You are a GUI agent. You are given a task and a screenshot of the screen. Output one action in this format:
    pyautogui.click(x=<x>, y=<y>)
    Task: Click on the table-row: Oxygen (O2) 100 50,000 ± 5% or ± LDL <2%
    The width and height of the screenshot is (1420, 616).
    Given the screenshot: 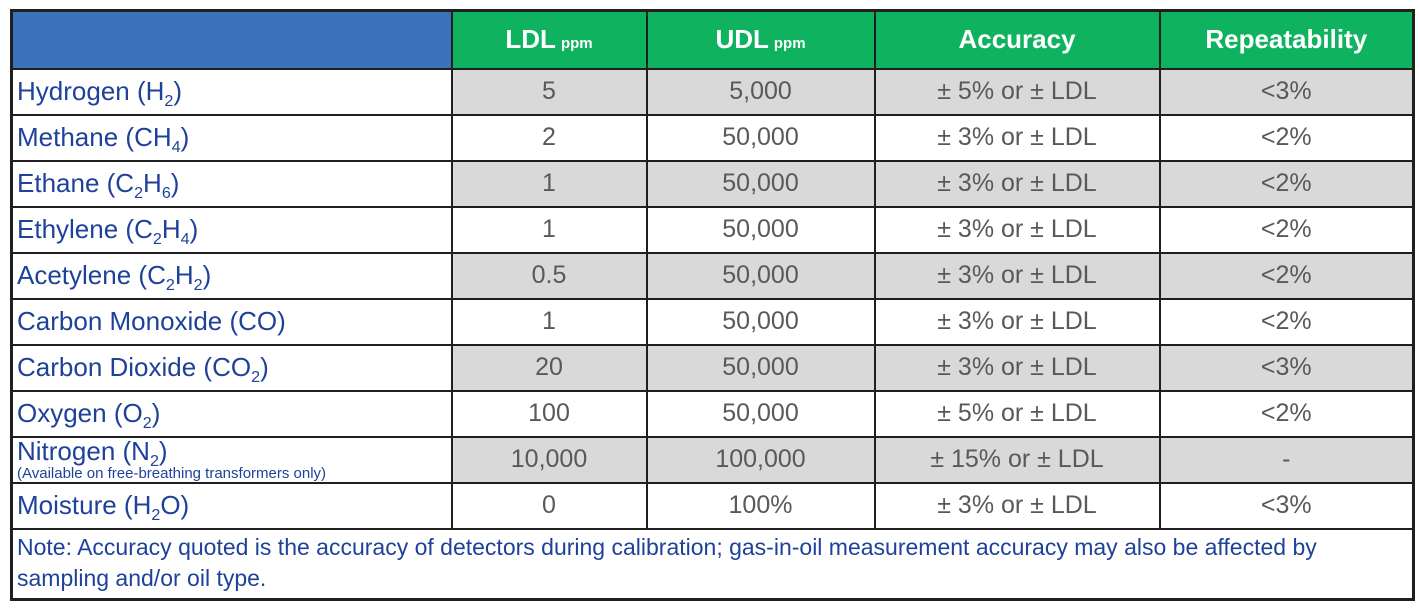 What is the action you would take?
    pyautogui.click(x=712, y=413)
    